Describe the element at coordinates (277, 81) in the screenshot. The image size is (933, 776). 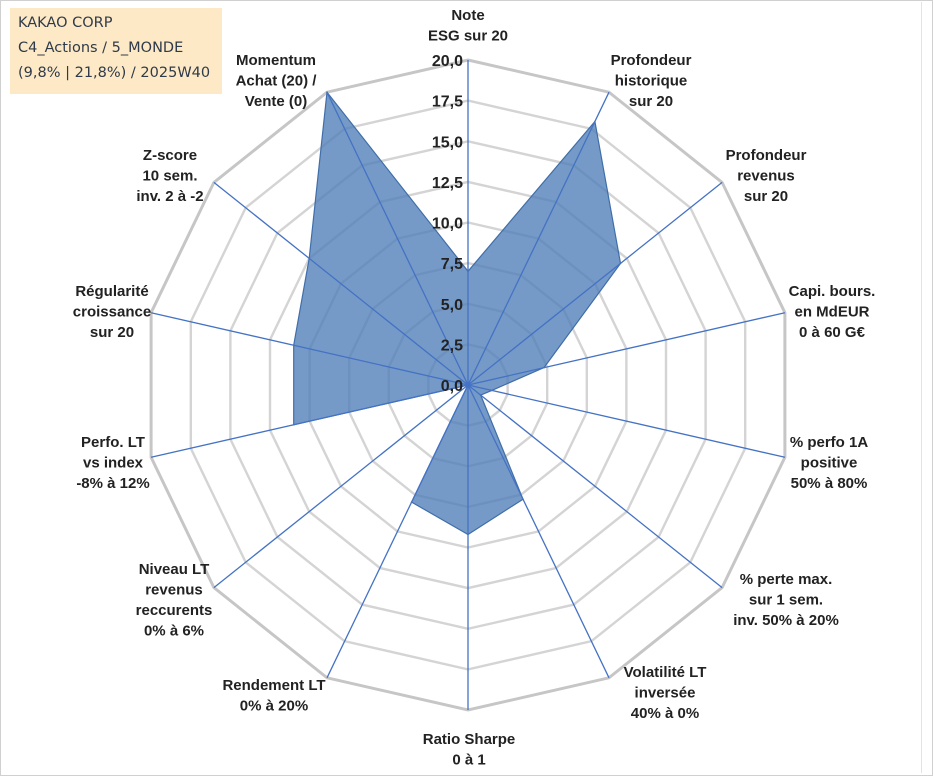
I see `axis-label: Momentum Achat (20) / Vente (0)` at that location.